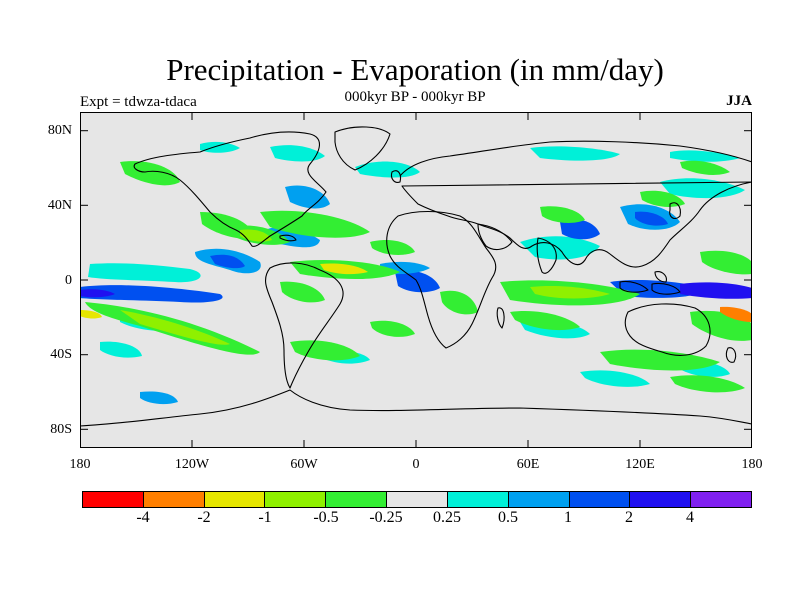  Describe the element at coordinates (297, 153) in the screenshot. I see `contour-cyan-arctic` at that location.